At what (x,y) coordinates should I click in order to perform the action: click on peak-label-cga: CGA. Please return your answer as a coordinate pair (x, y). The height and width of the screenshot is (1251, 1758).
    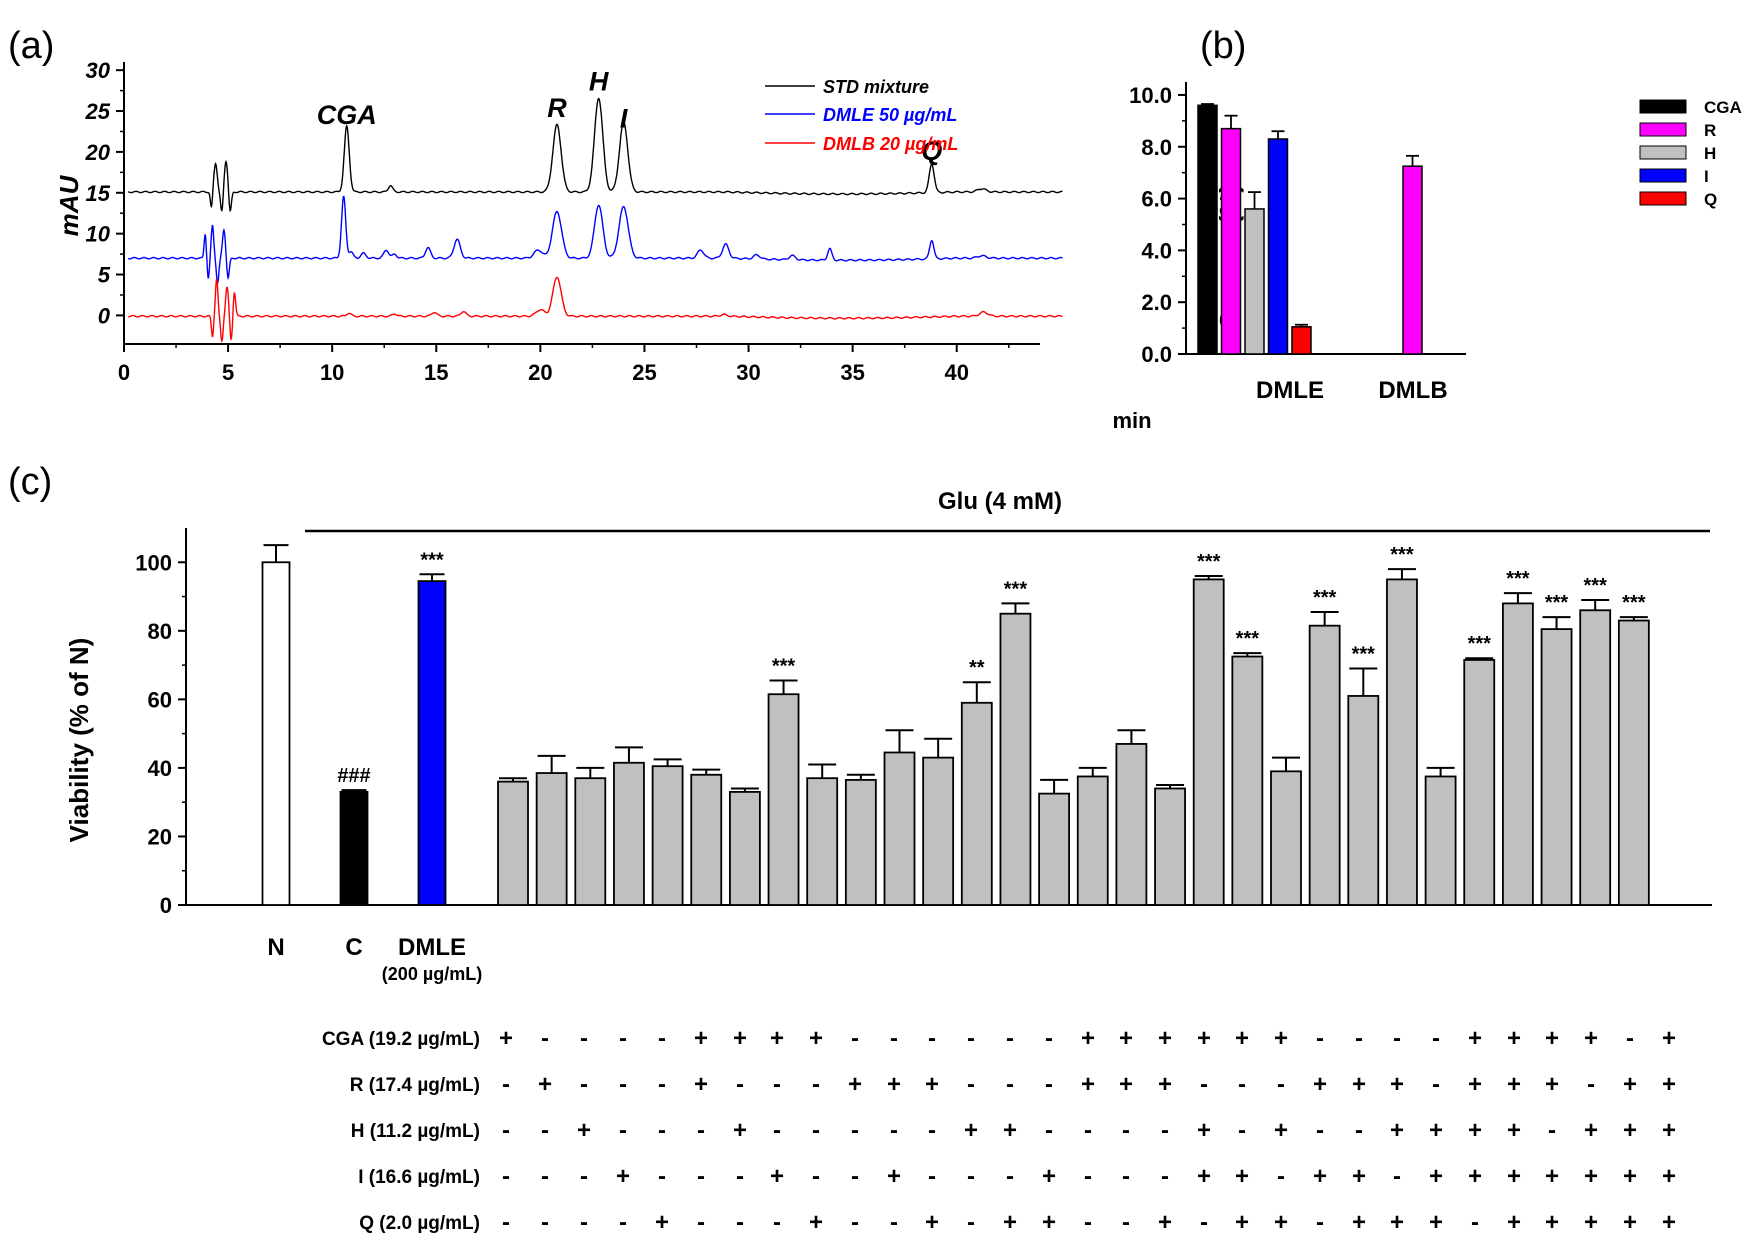
    Looking at the image, I should click on (347, 115).